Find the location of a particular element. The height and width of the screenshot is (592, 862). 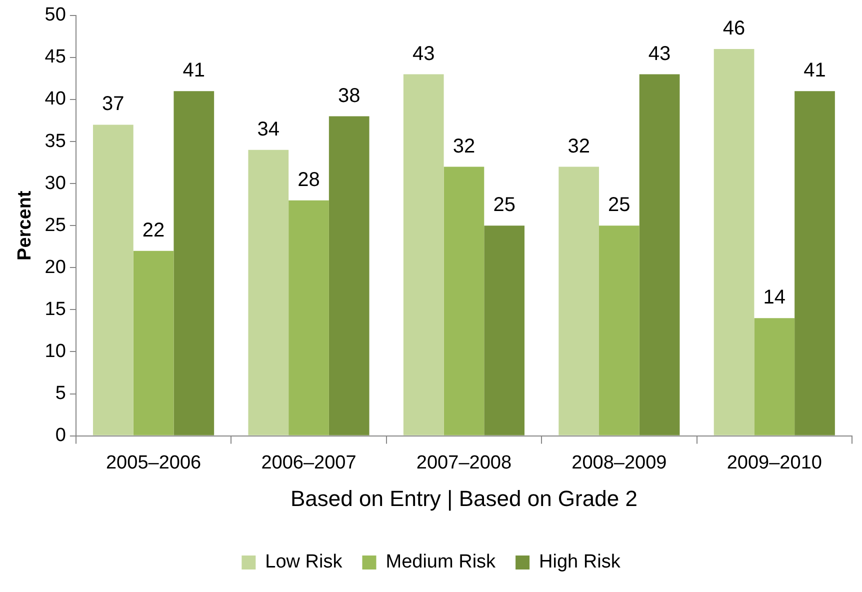

y-tick-label: 50 is located at coordinates (55, 15).